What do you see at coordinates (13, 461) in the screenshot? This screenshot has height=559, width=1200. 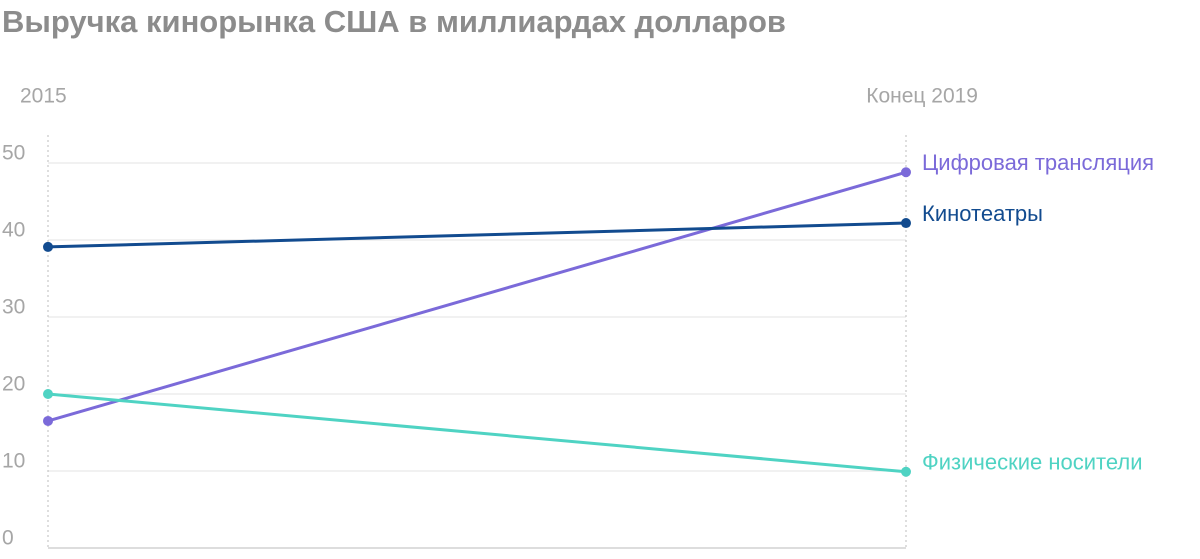 I see `y-tick-label: 10` at bounding box center [13, 461].